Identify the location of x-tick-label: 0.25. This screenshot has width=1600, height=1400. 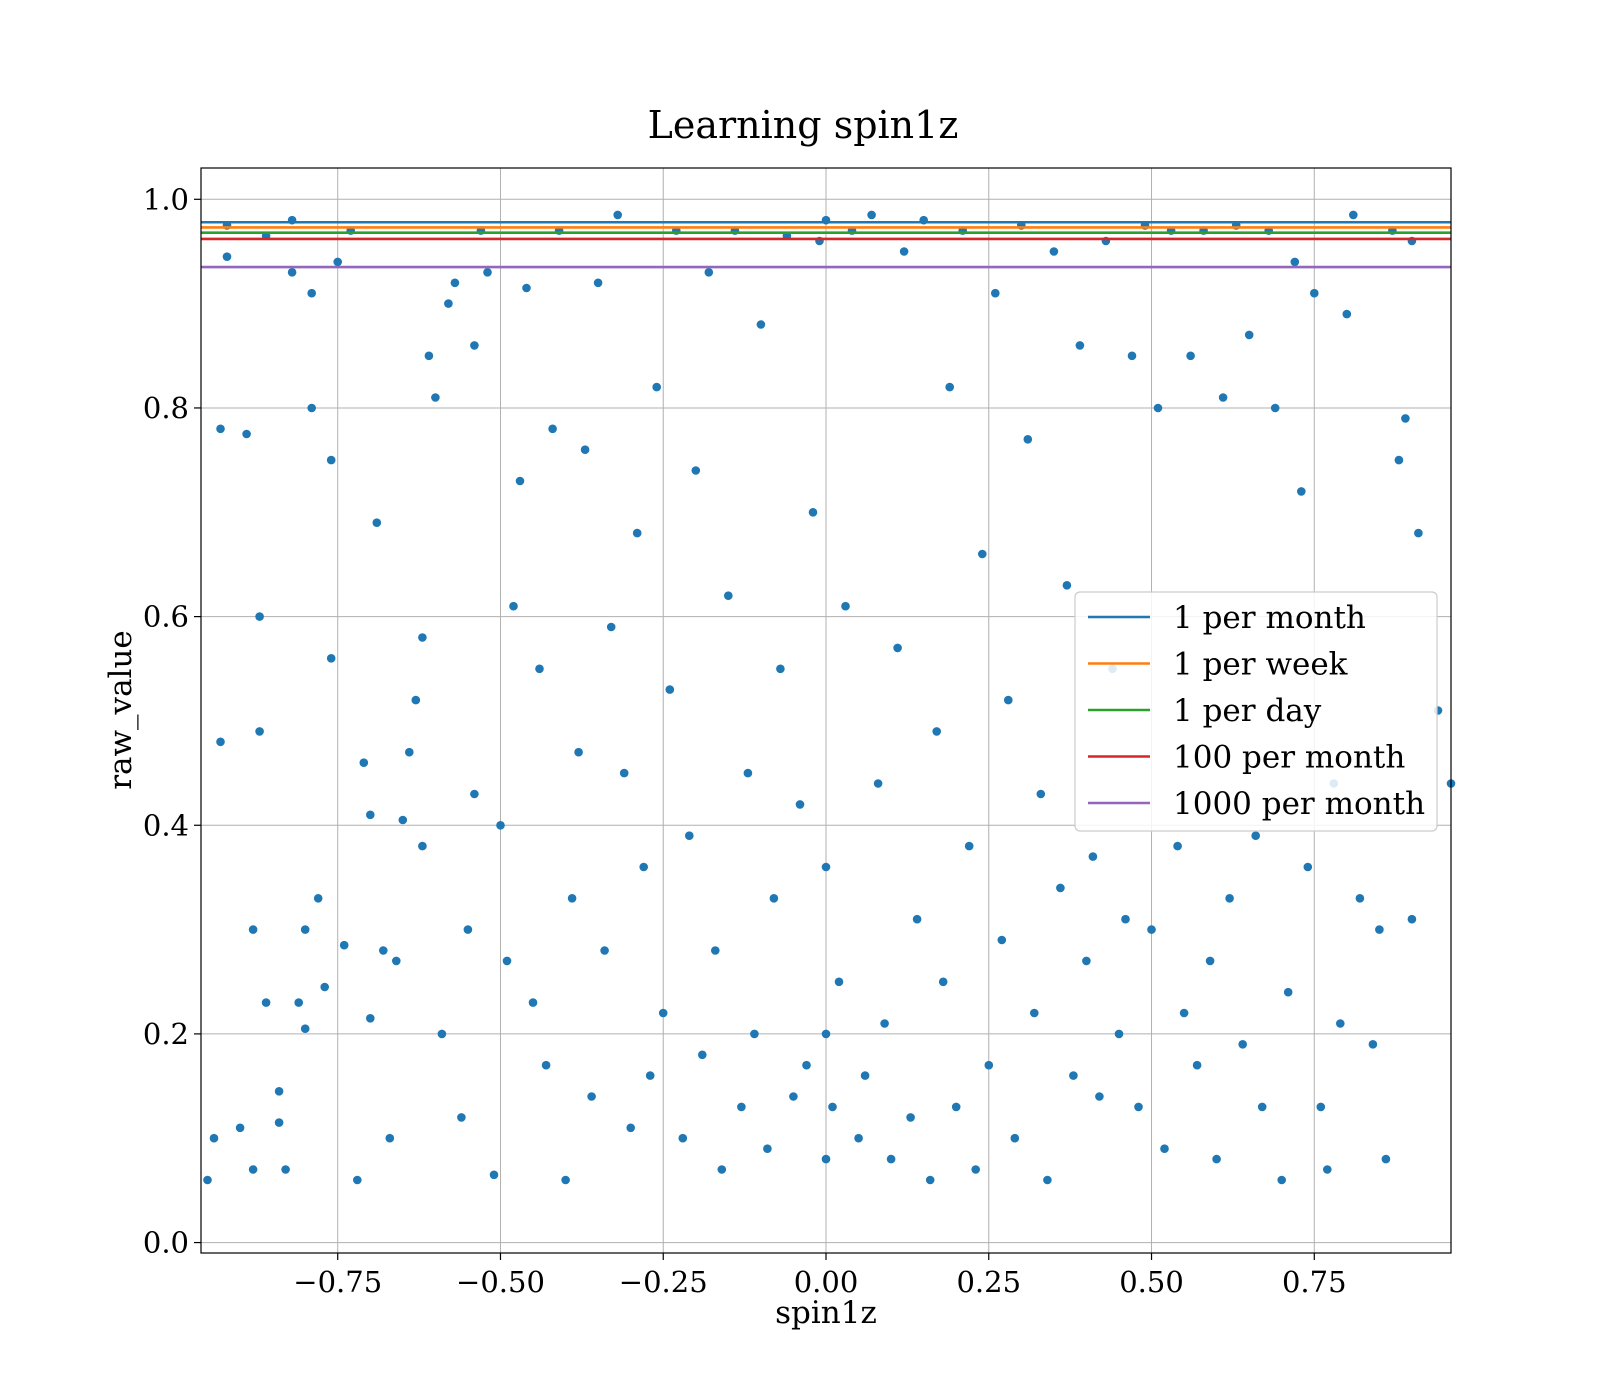
(988, 1282).